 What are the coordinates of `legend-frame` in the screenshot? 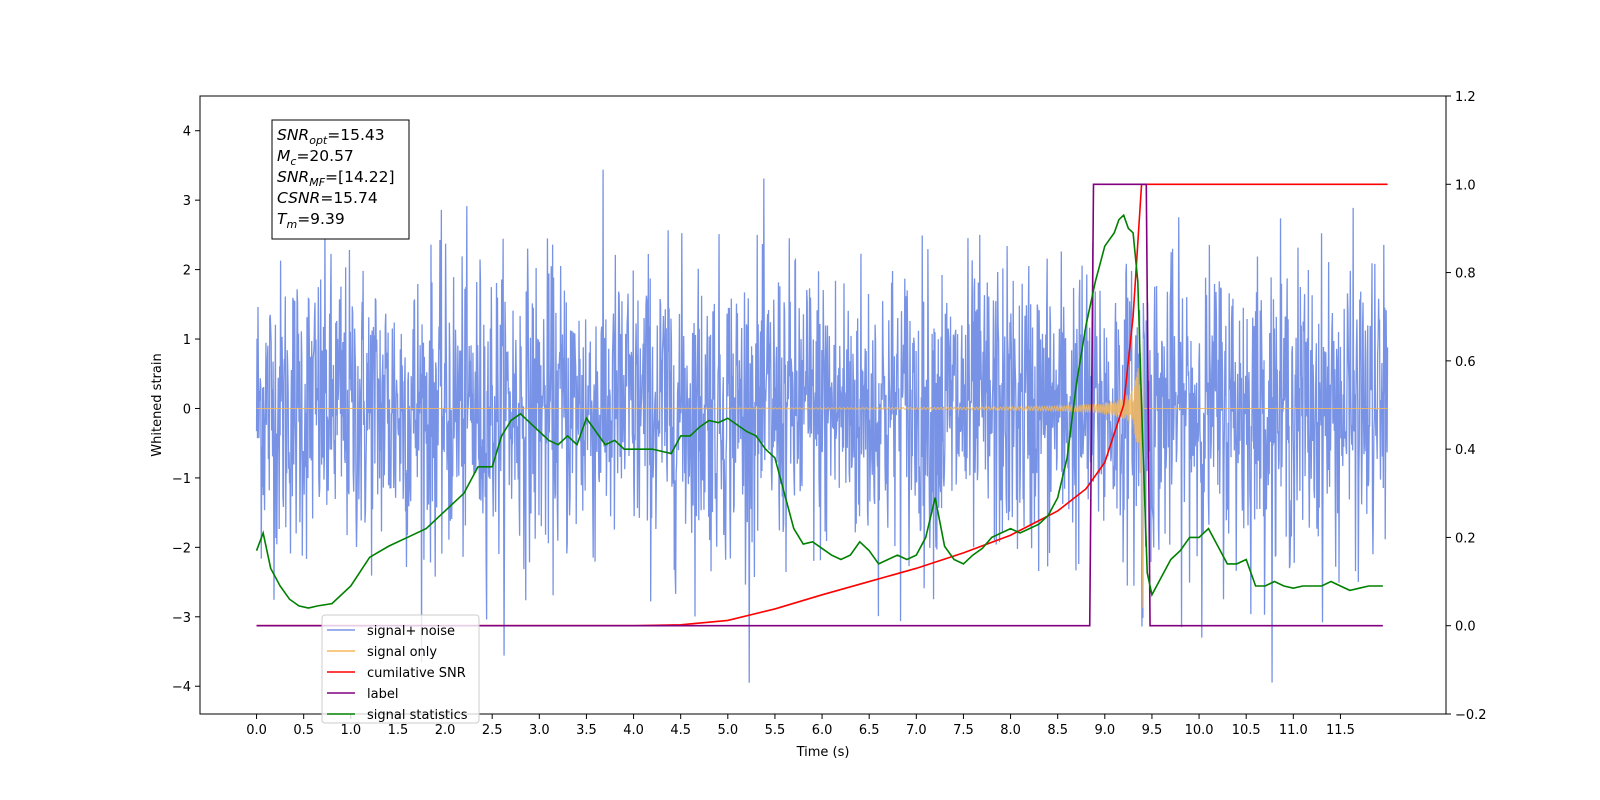 It's located at (400, 669).